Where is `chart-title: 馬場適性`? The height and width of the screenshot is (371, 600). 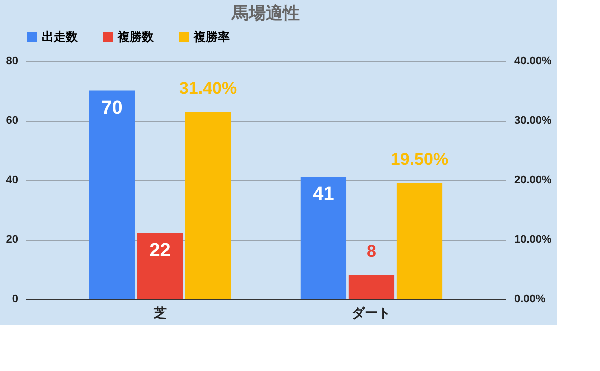 chart-title: 馬場適性 is located at coordinates (265, 13).